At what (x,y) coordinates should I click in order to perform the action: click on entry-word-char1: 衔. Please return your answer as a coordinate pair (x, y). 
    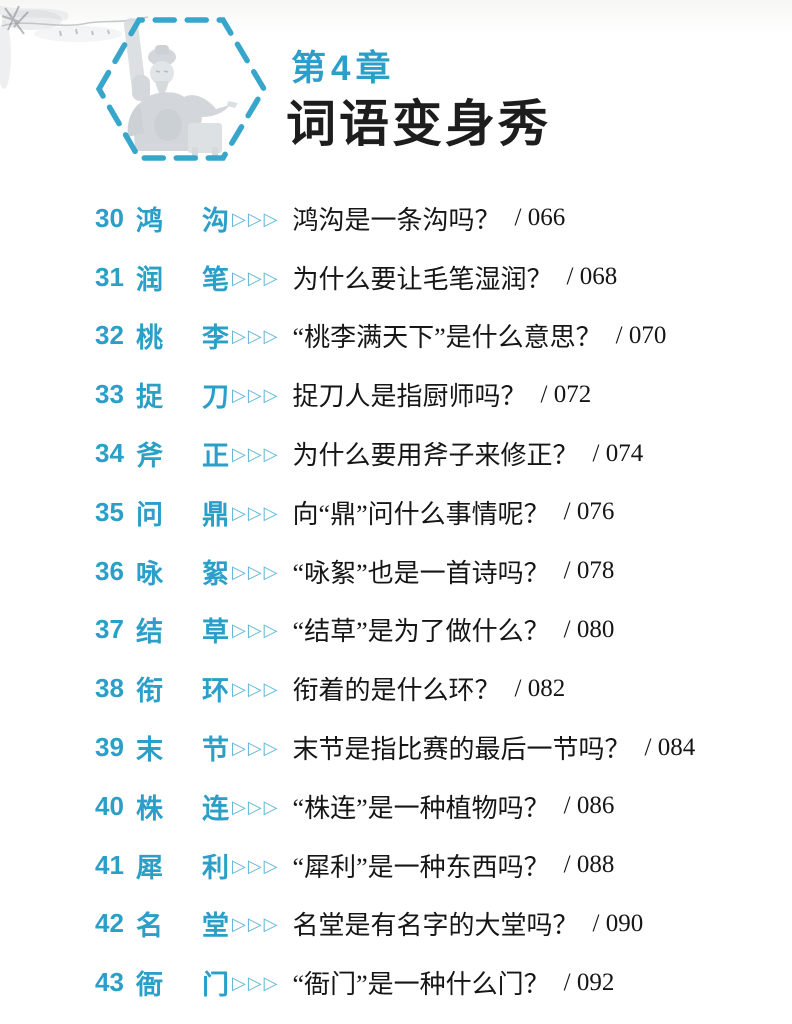
    Looking at the image, I should click on (149, 691).